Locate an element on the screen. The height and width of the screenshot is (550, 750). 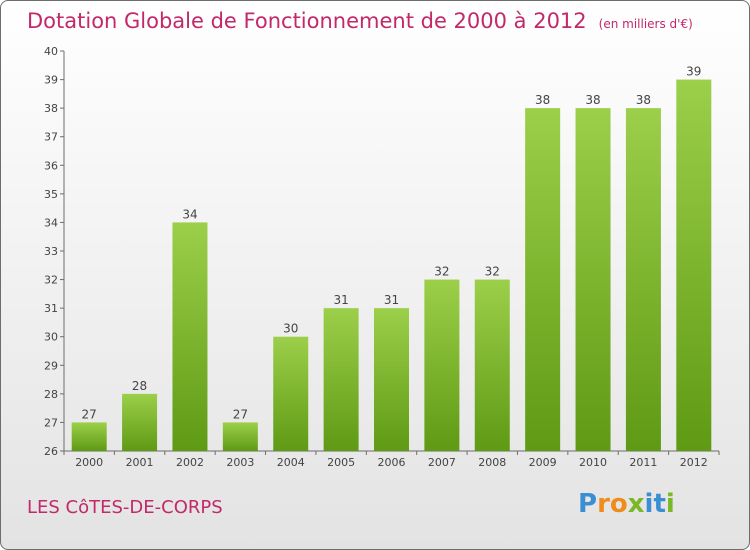
x-tick-label: 2007 is located at coordinates (442, 462).